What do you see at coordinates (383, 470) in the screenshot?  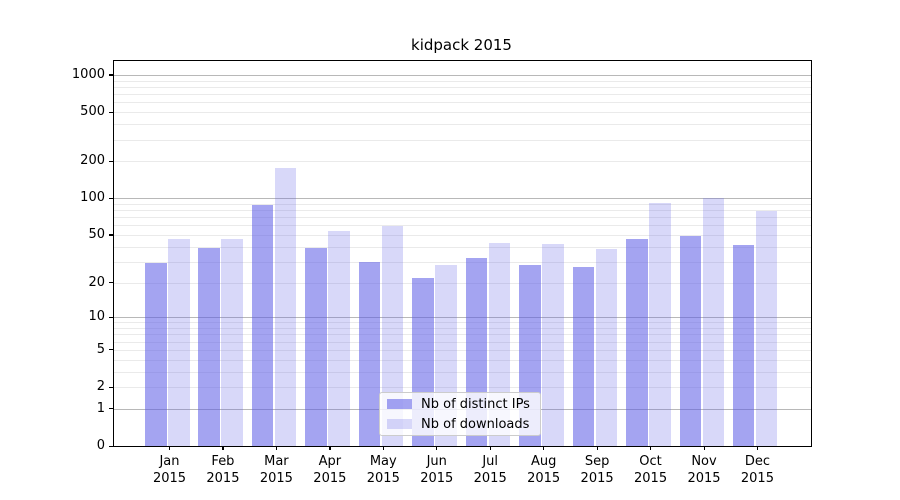 I see `x-tick-label: May 2015` at bounding box center [383, 470].